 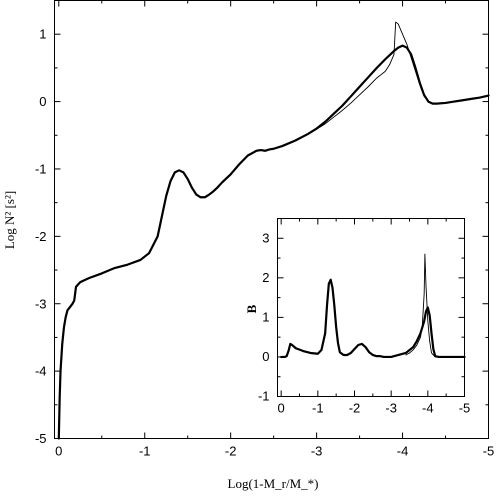 What do you see at coordinates (145, 451) in the screenshot?
I see `main-x-tick-label: -1` at bounding box center [145, 451].